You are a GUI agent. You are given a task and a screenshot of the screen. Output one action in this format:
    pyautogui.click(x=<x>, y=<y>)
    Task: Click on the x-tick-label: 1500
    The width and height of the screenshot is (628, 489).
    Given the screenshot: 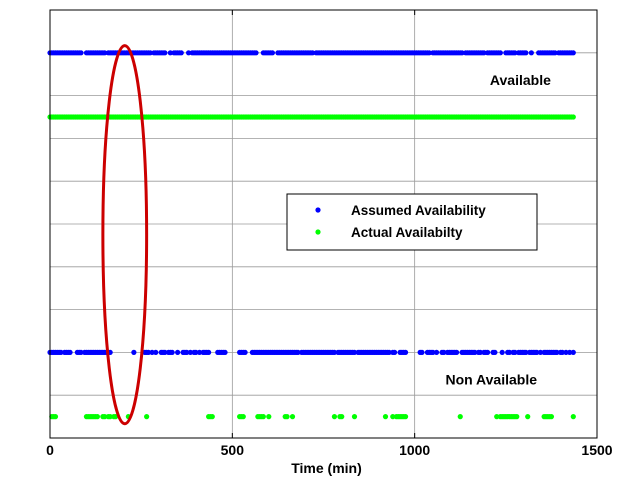 What is the action you would take?
    pyautogui.click(x=596, y=450)
    